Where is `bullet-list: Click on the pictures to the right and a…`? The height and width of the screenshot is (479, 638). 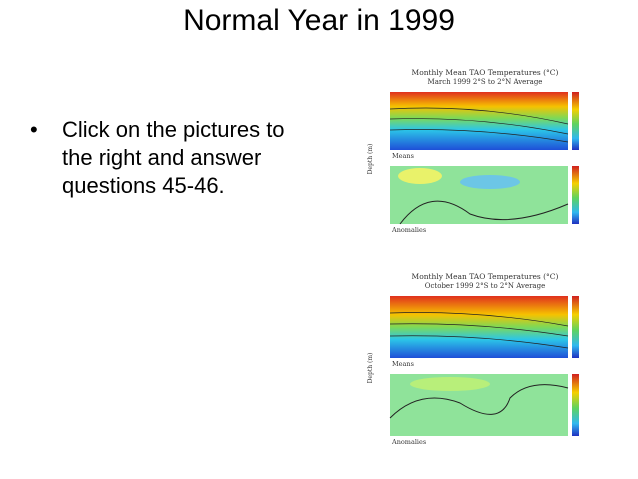
bullet-list: Click on the pictures to the right and a… is located at coordinates (163, 158).